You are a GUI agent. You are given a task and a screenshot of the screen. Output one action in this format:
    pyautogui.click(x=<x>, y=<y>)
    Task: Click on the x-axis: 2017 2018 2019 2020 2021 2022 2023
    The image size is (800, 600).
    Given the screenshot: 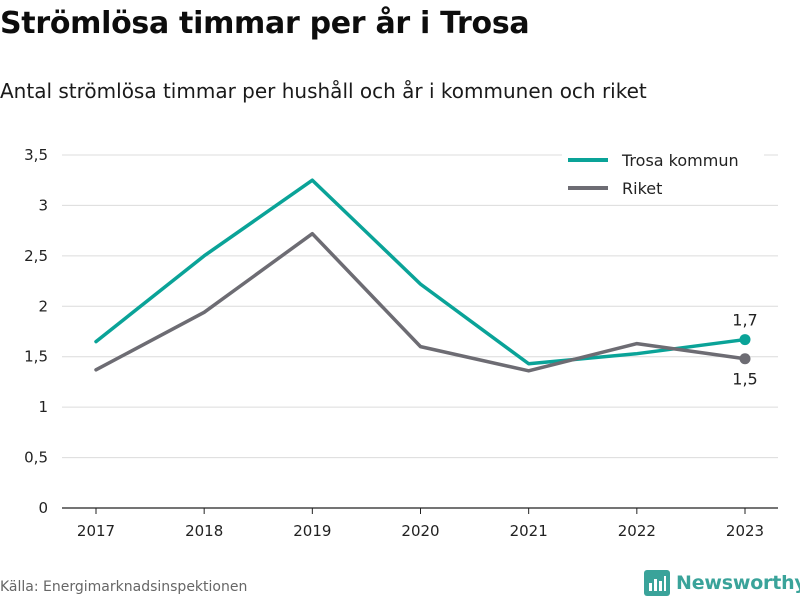 What is the action you would take?
    pyautogui.click(x=420, y=523)
    